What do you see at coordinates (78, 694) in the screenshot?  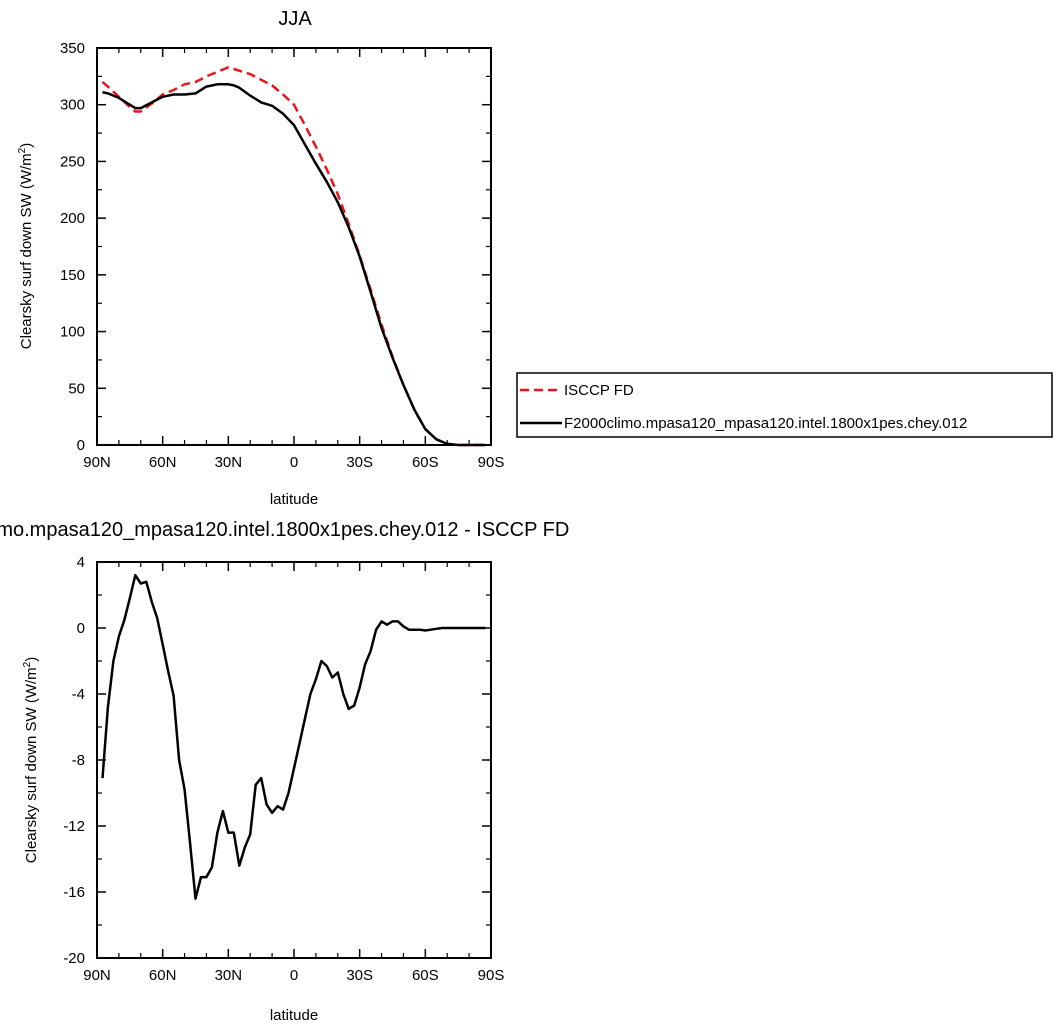 I see `bottom-ytick-label: -4` at bounding box center [78, 694].